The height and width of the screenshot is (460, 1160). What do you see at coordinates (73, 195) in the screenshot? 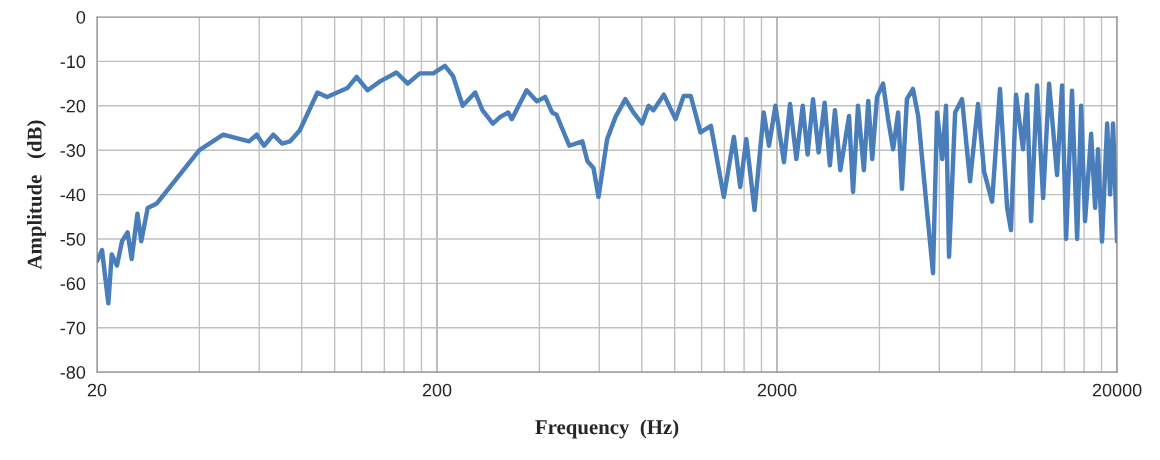
I see `y-tick-label: -40` at bounding box center [73, 195].